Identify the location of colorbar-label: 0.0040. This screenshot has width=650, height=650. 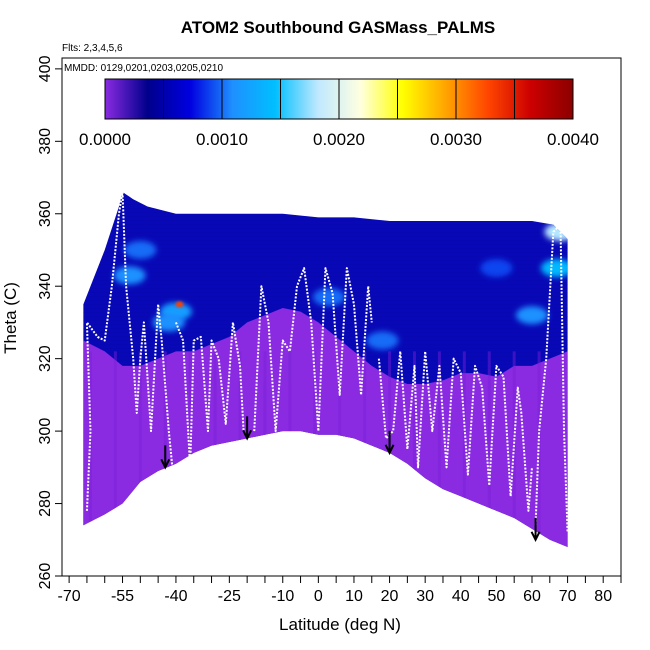
(573, 139).